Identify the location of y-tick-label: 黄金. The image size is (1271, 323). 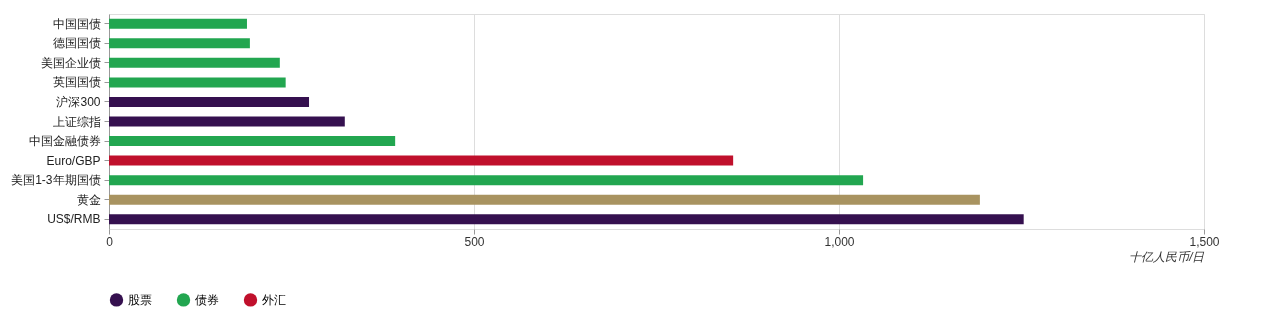
(88, 199).